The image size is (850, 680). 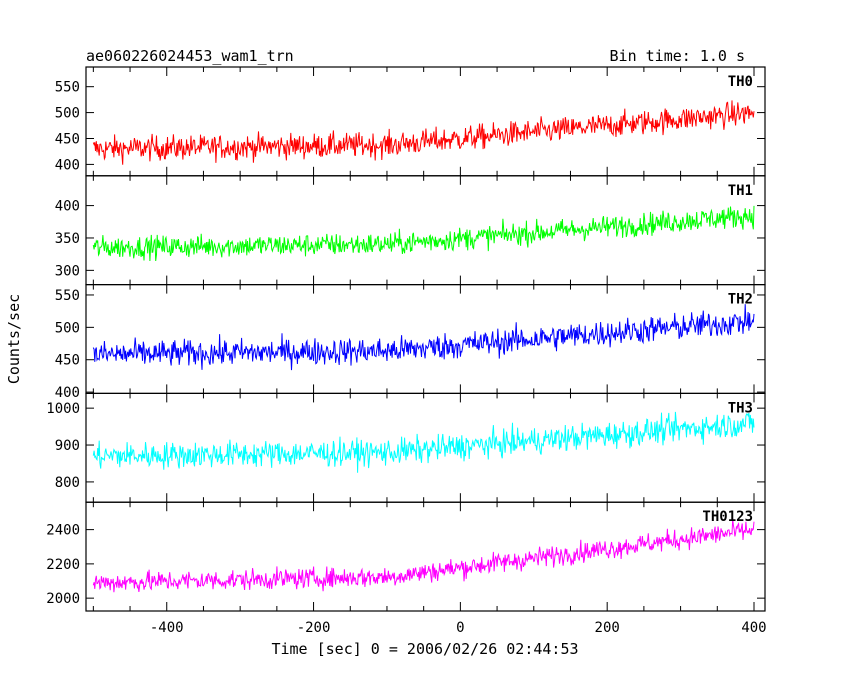 I want to click on panel-th2: 400 450 500 550 TH2, so click(x=410, y=342).